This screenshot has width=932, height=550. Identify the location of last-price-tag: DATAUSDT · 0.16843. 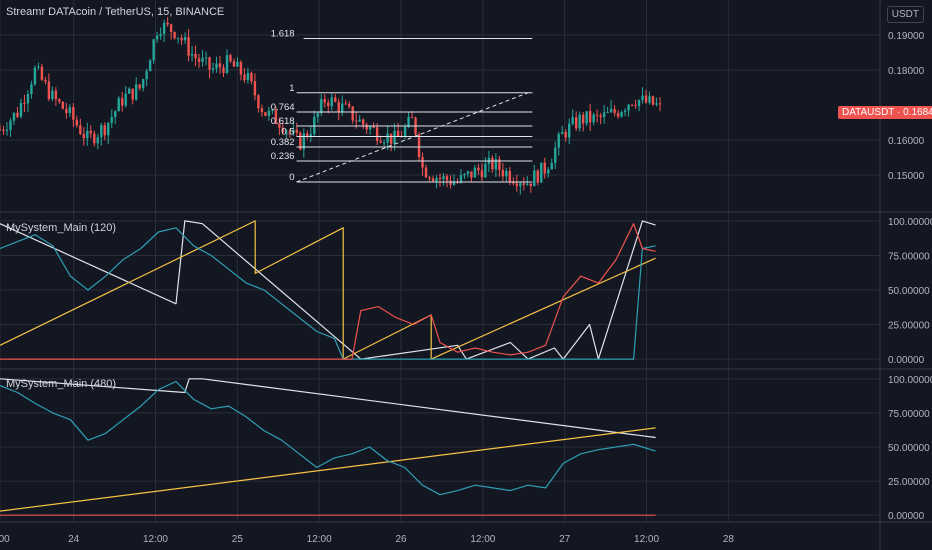
(885, 112).